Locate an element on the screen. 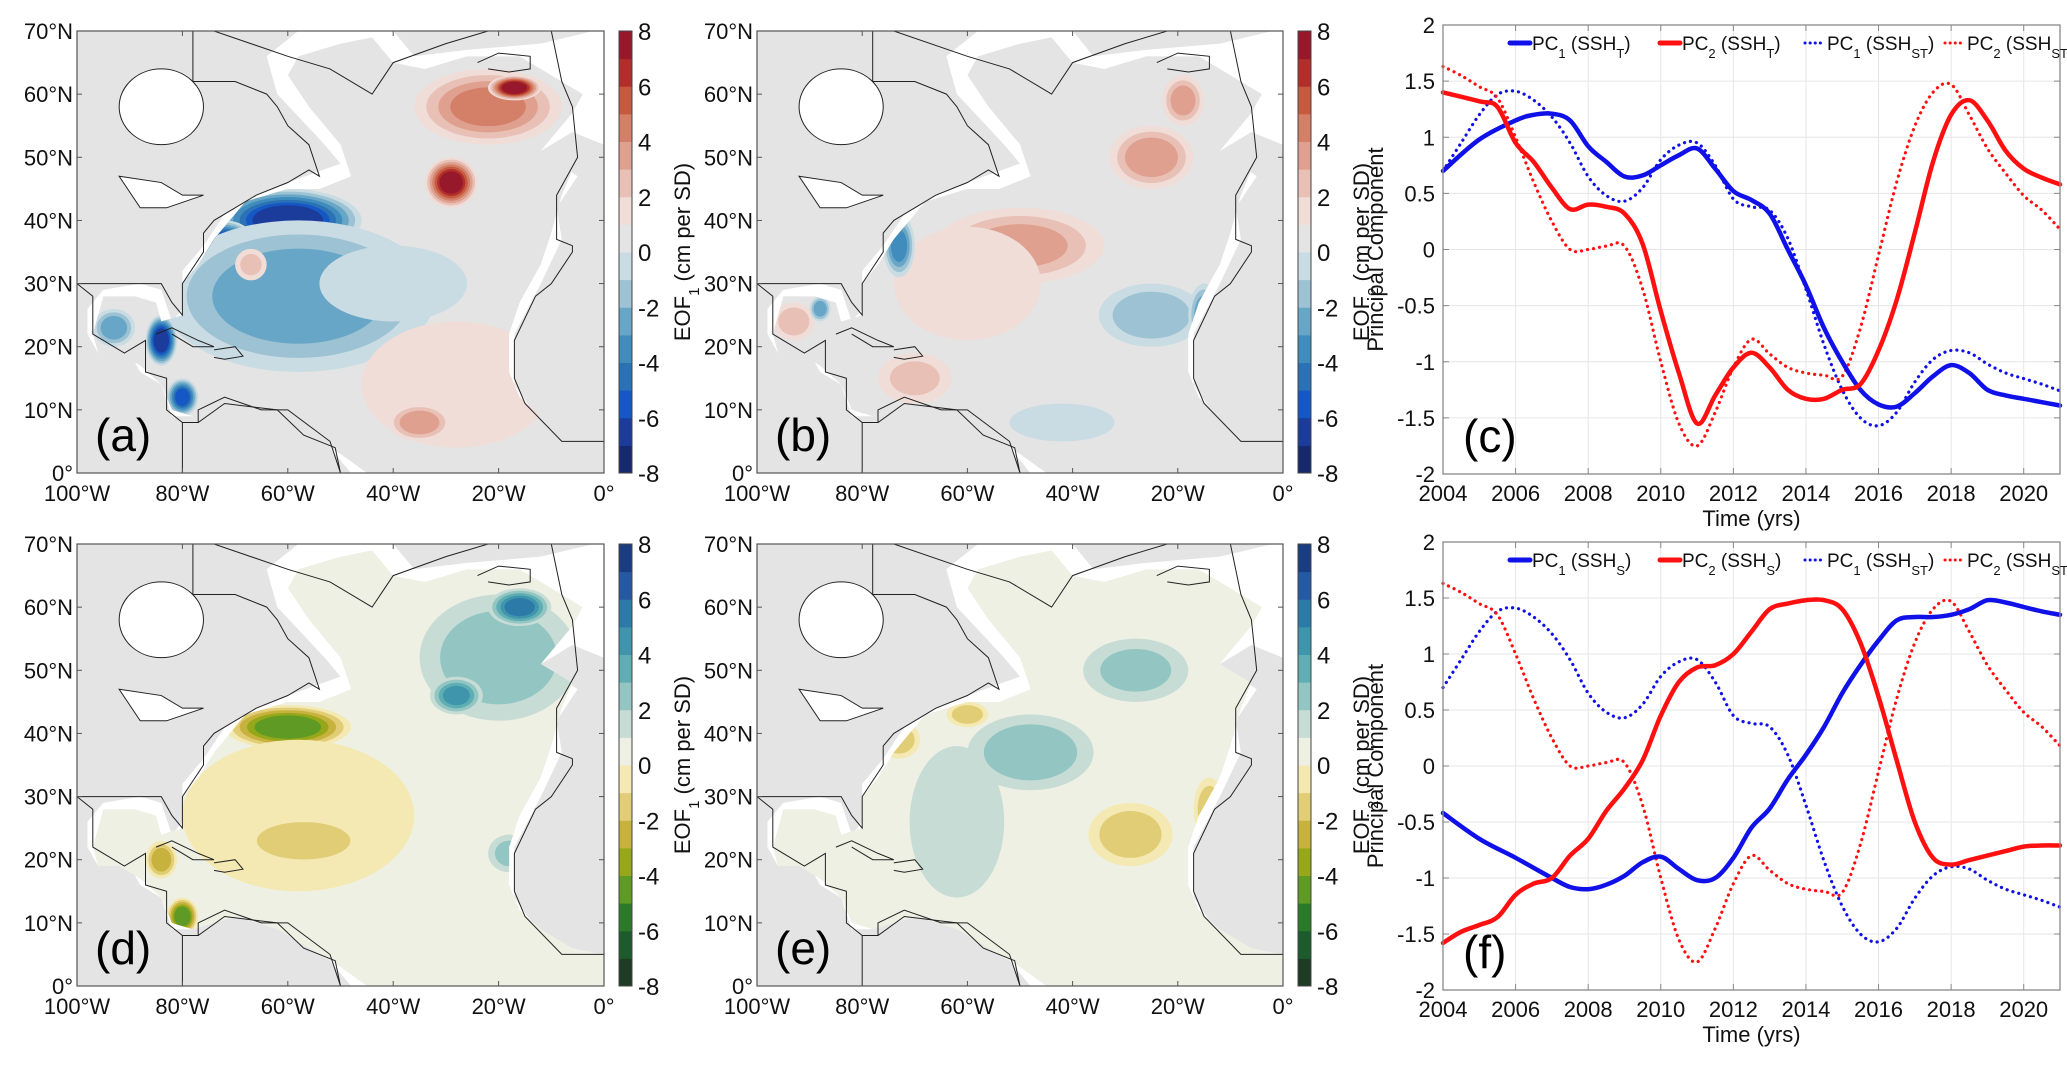 The height and width of the screenshot is (1071, 2067). colorbar-tick-label: 8 is located at coordinates (644, 32).